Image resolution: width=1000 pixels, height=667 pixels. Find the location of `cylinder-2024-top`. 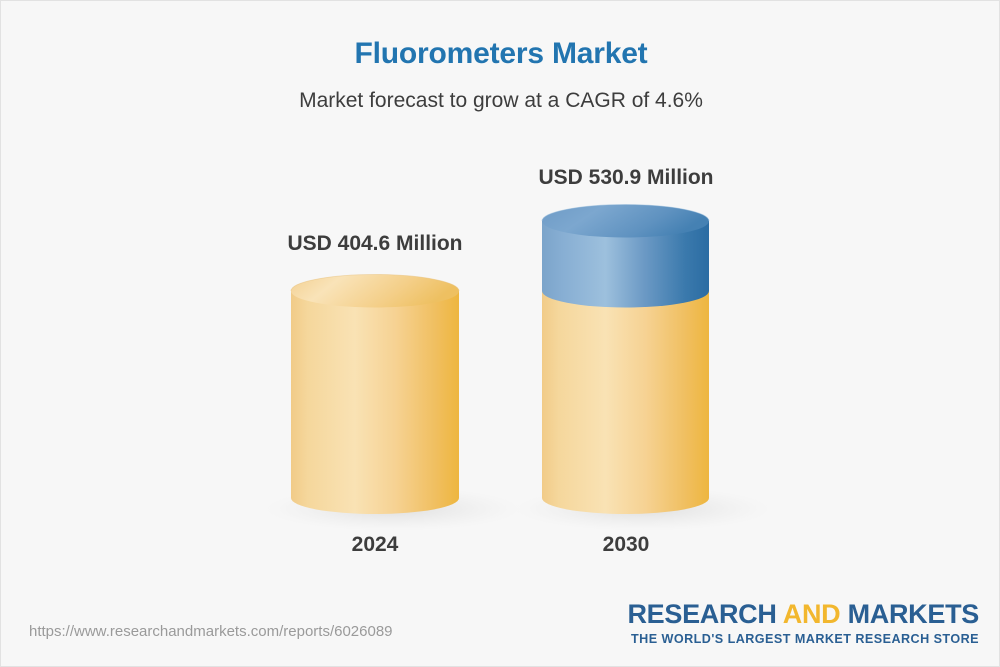

cylinder-2024-top is located at coordinates (375, 291).